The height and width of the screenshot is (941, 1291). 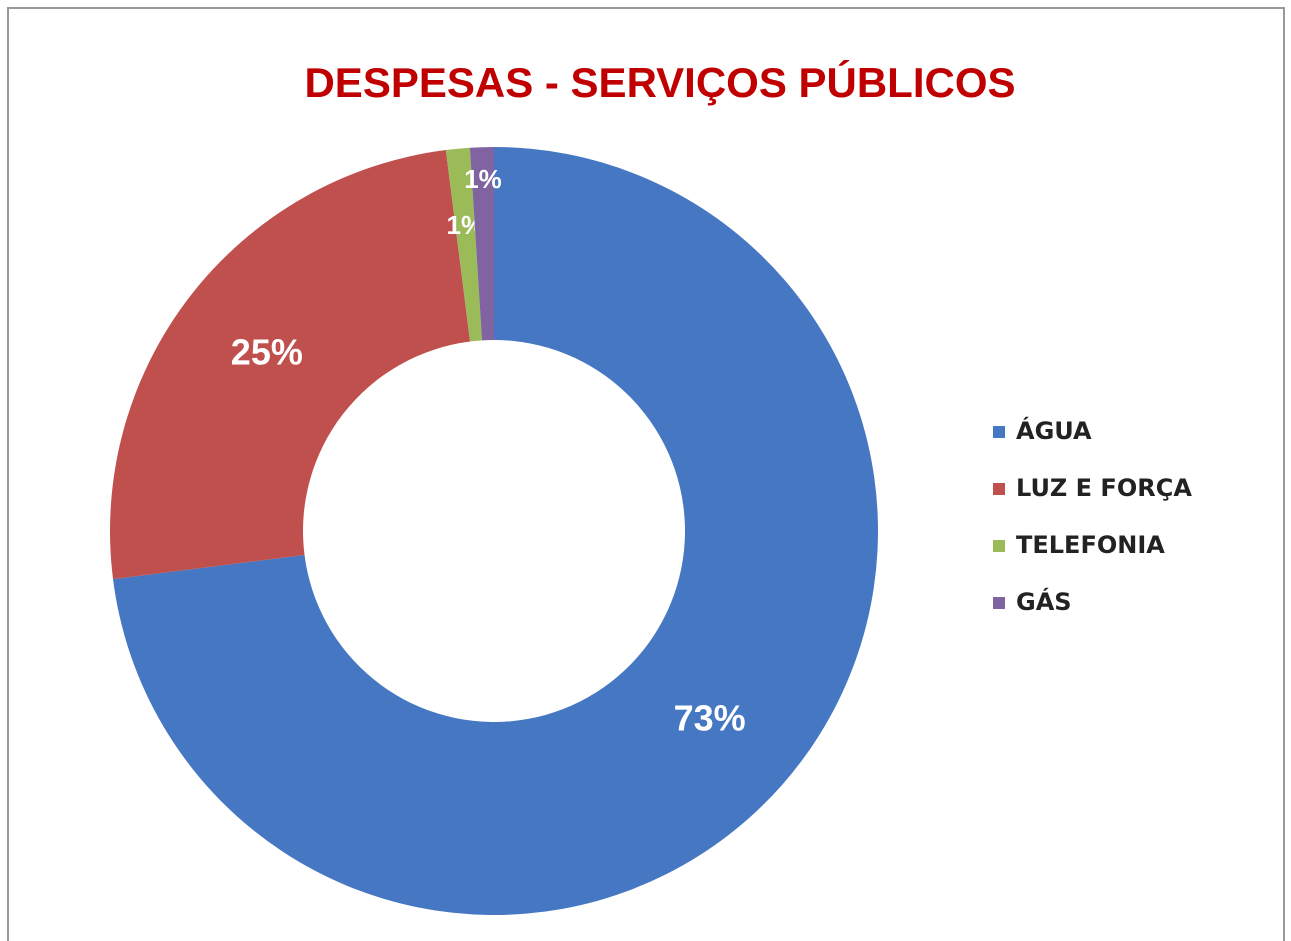 I want to click on data-label: 1%, so click(x=483, y=179).